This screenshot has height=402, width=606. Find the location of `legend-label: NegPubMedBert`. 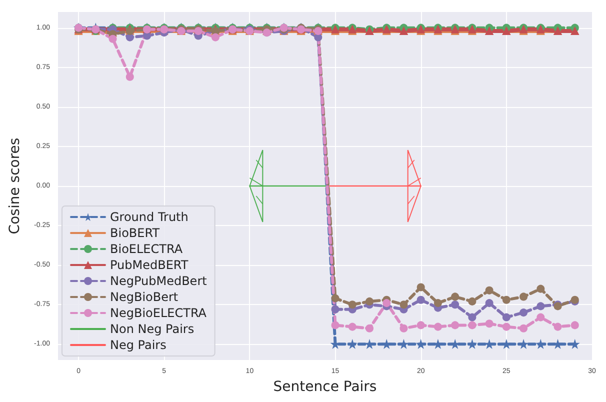

legend-label: NegPubMedBert is located at coordinates (159, 281).